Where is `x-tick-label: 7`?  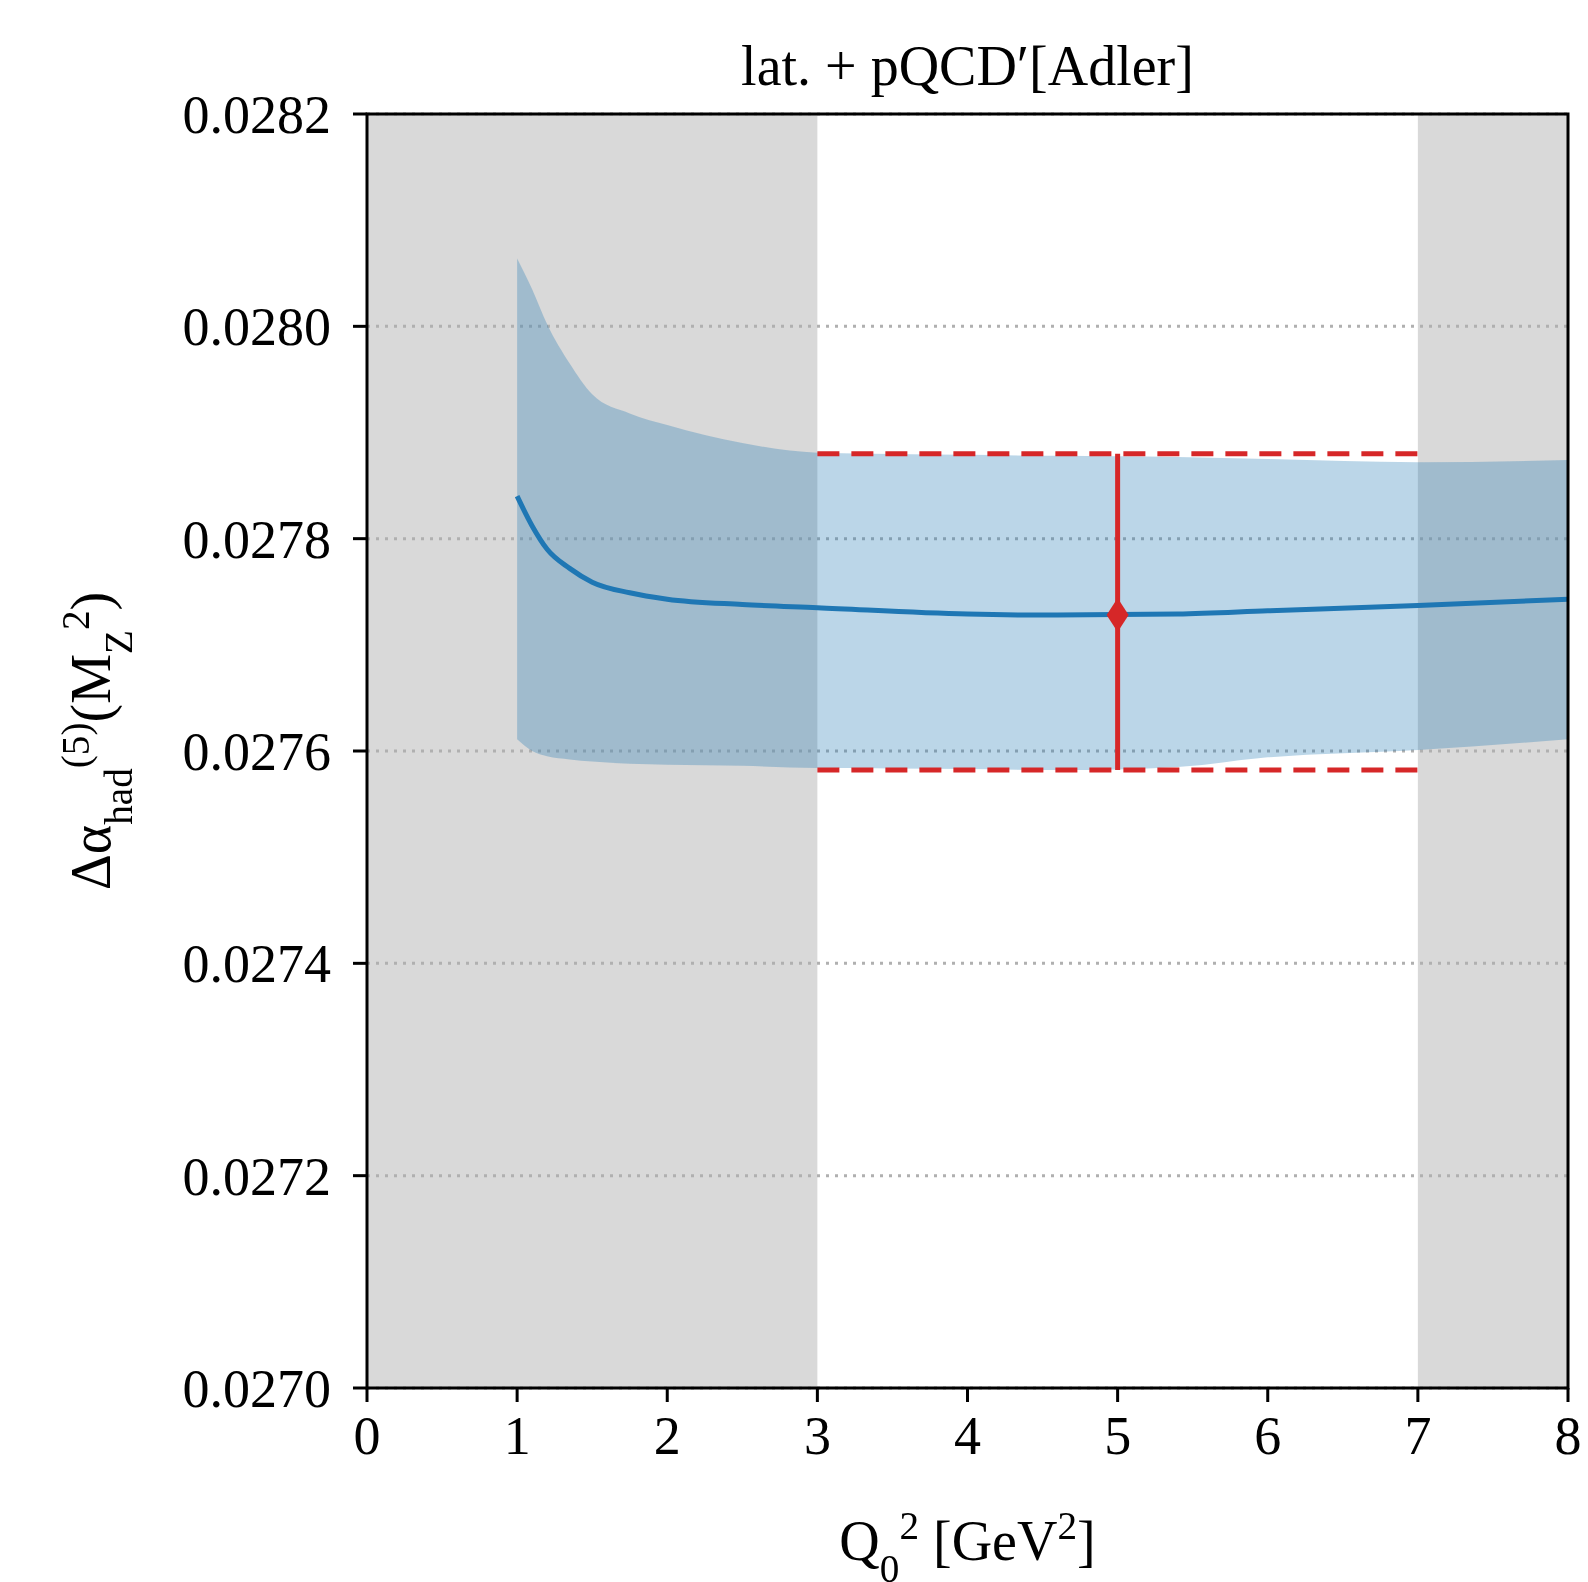 x-tick-label: 7 is located at coordinates (1418, 1436).